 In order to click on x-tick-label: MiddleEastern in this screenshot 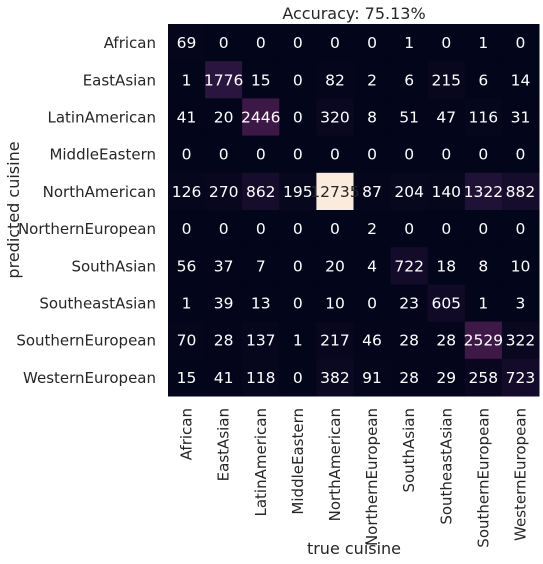, I will do `click(298, 461)`.